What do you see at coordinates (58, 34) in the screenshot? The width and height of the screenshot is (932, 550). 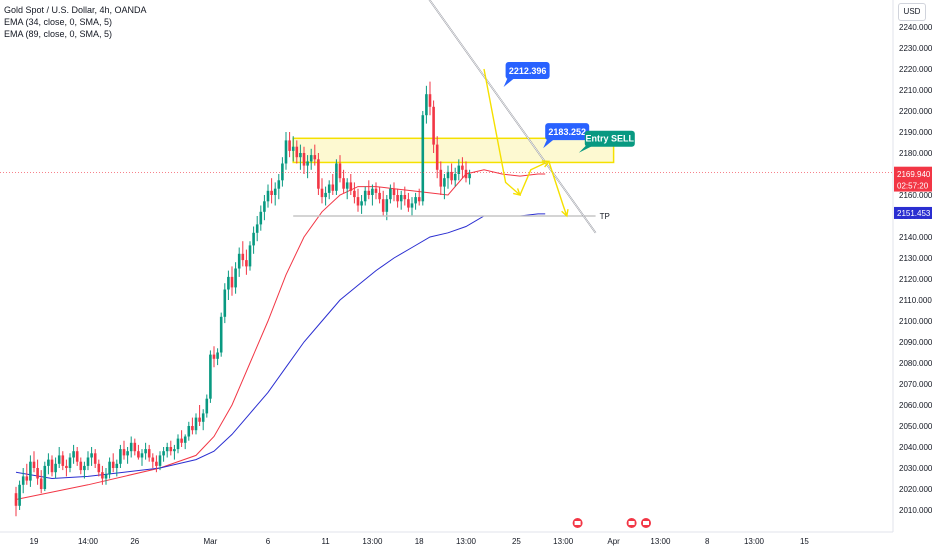 I see `ema89-legend: EMA (89, close, 0, SMA, 5)` at bounding box center [58, 34].